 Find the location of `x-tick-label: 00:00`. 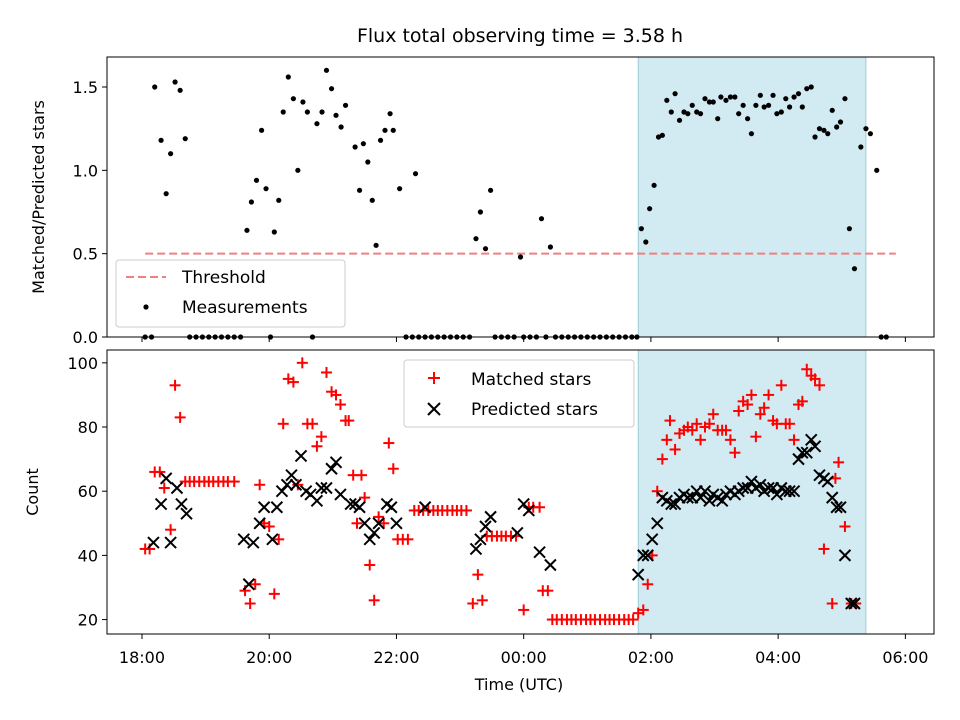

x-tick-label: 00:00 is located at coordinates (524, 657).